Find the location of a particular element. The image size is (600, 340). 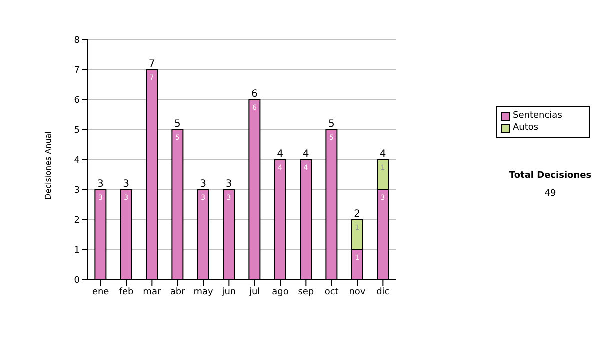

x-tick-label: nov is located at coordinates (357, 292).